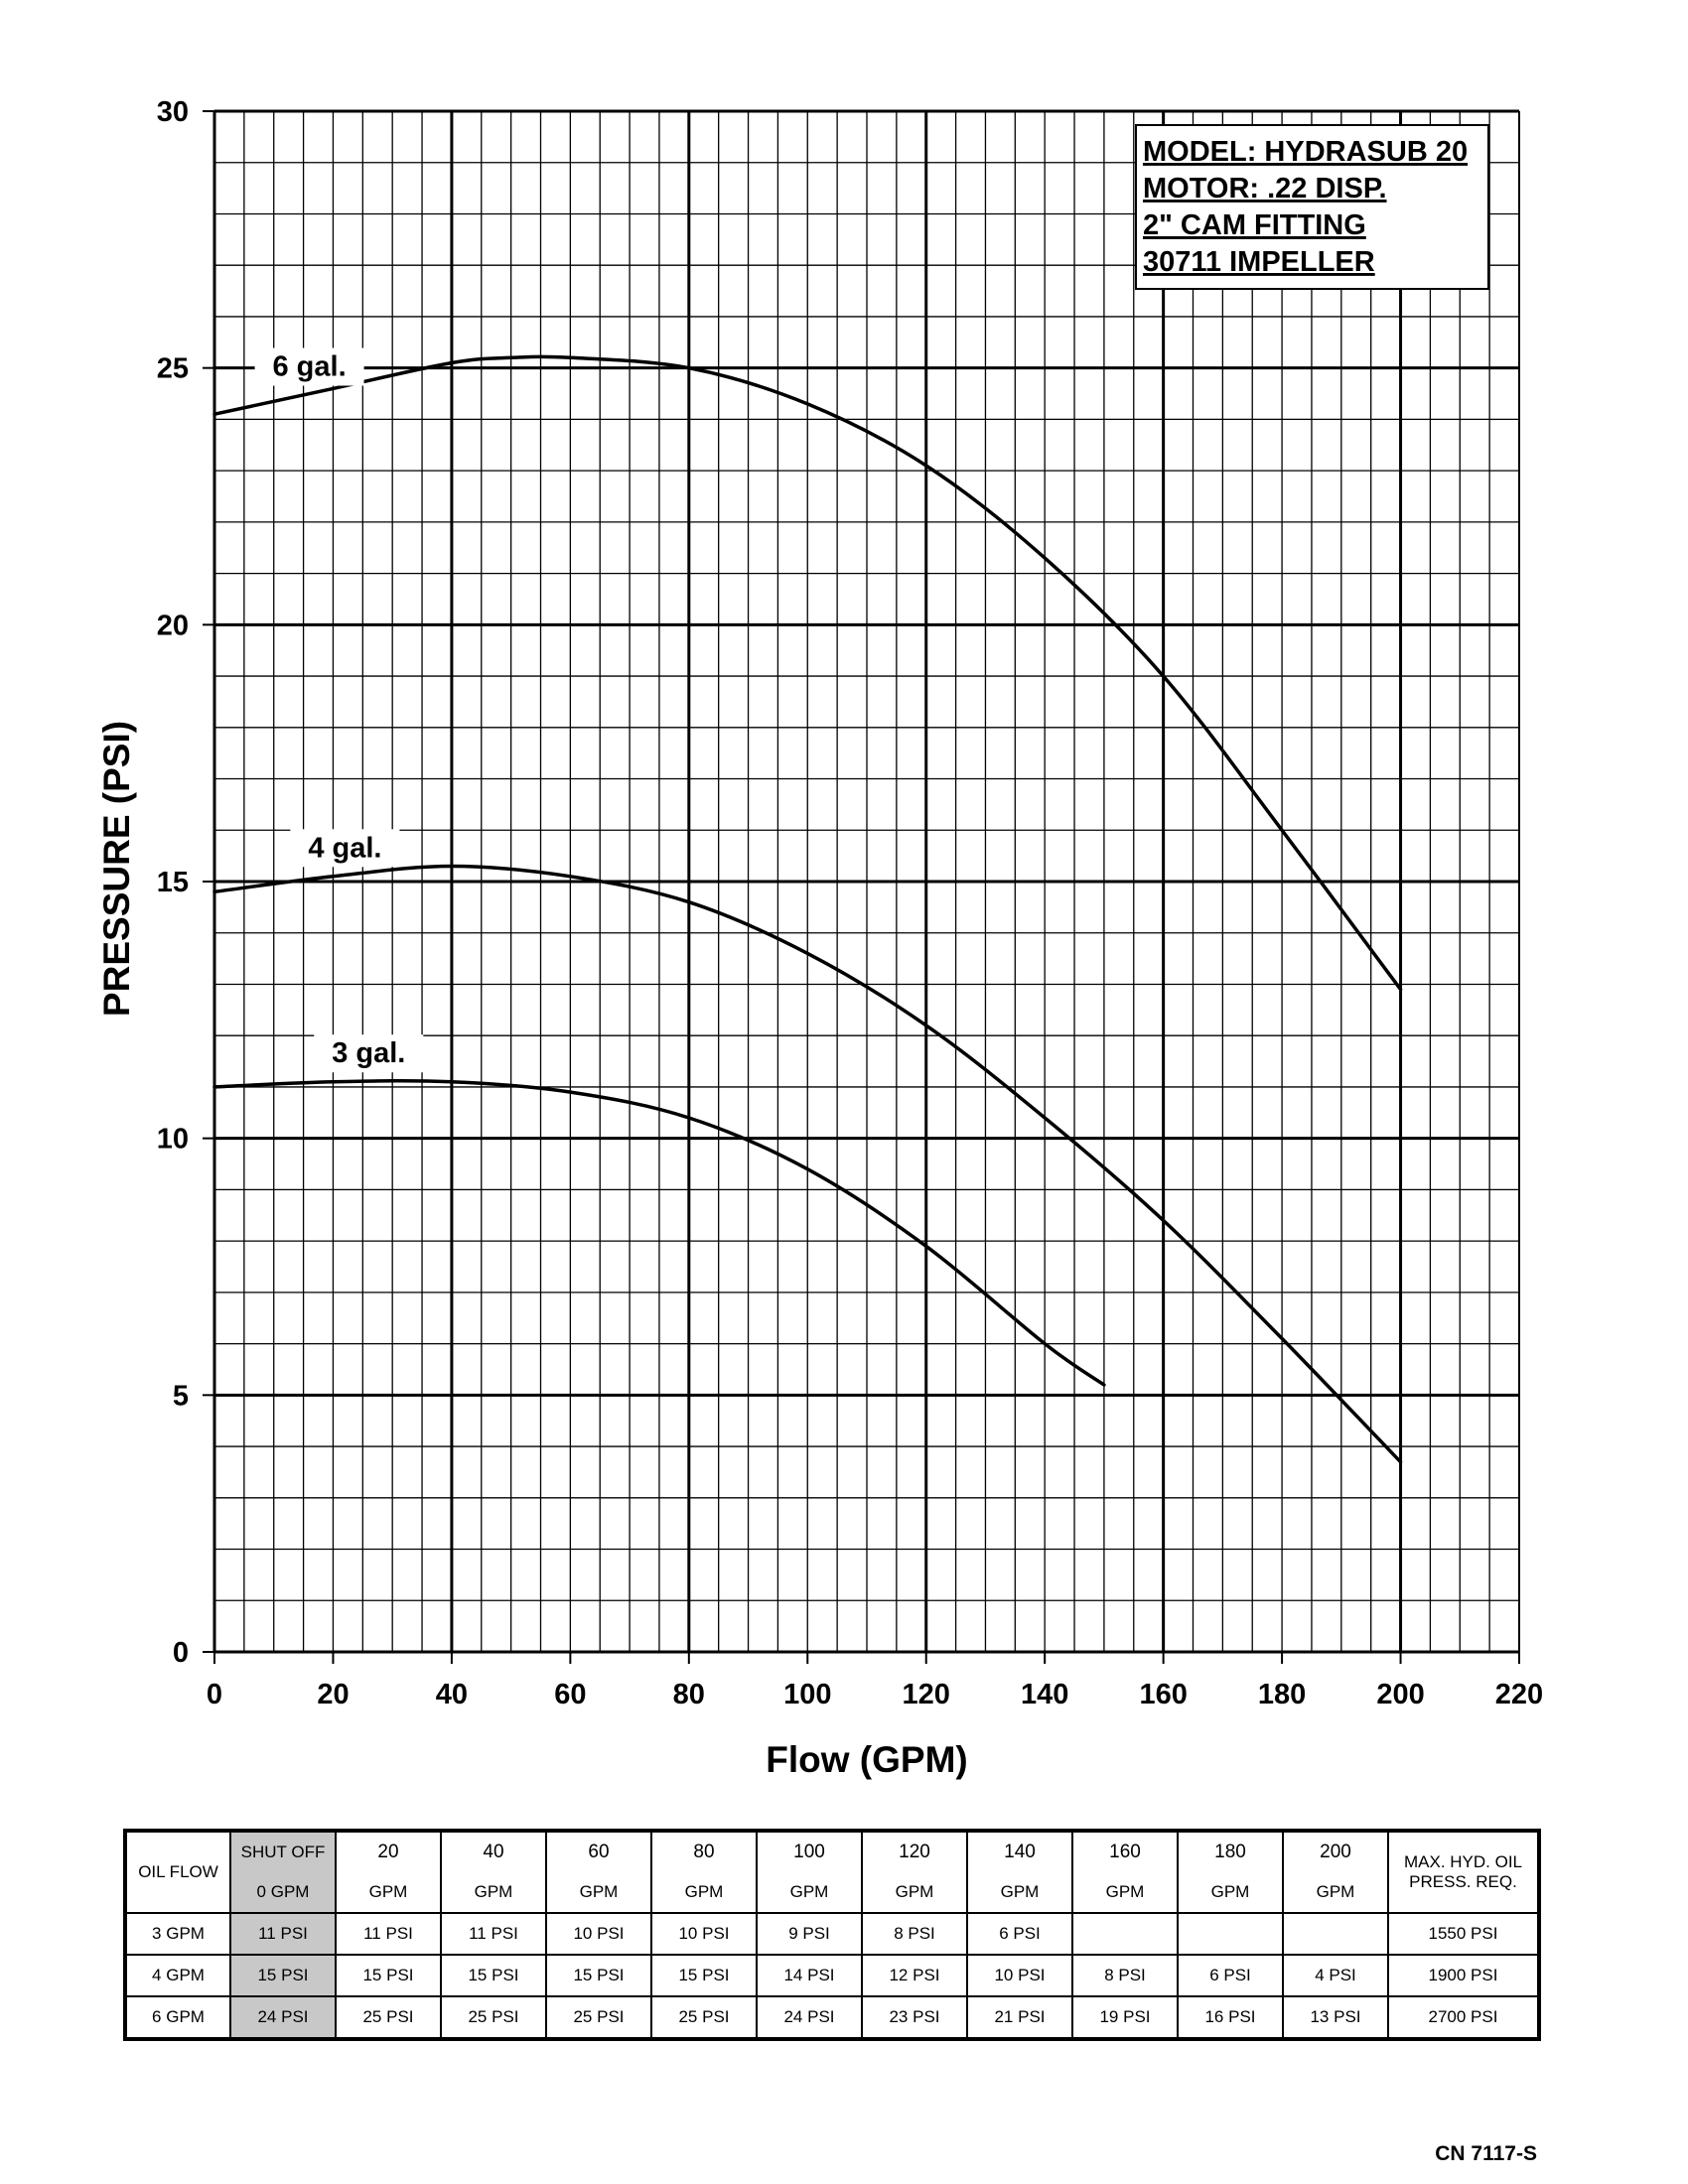 Image resolution: width=1688 pixels, height=2184 pixels. Describe the element at coordinates (1519, 1694) in the screenshot. I see `x-tick-label: 220` at that location.